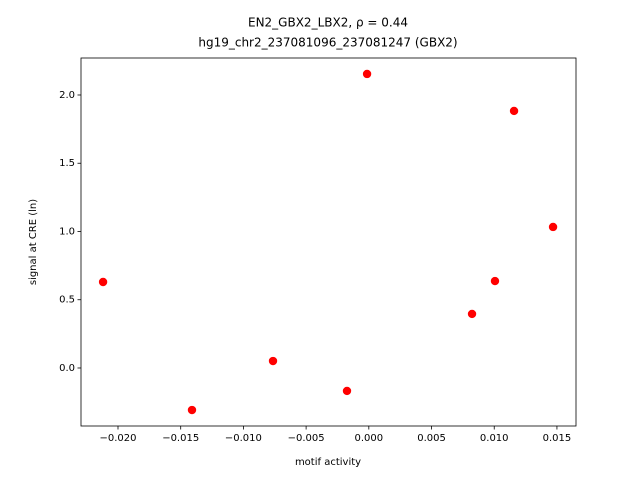  What do you see at coordinates (327, 43) in the screenshot?
I see `chart-subtitle: hg19_chr2_237081096_237081247 (GBX2)` at bounding box center [327, 43].